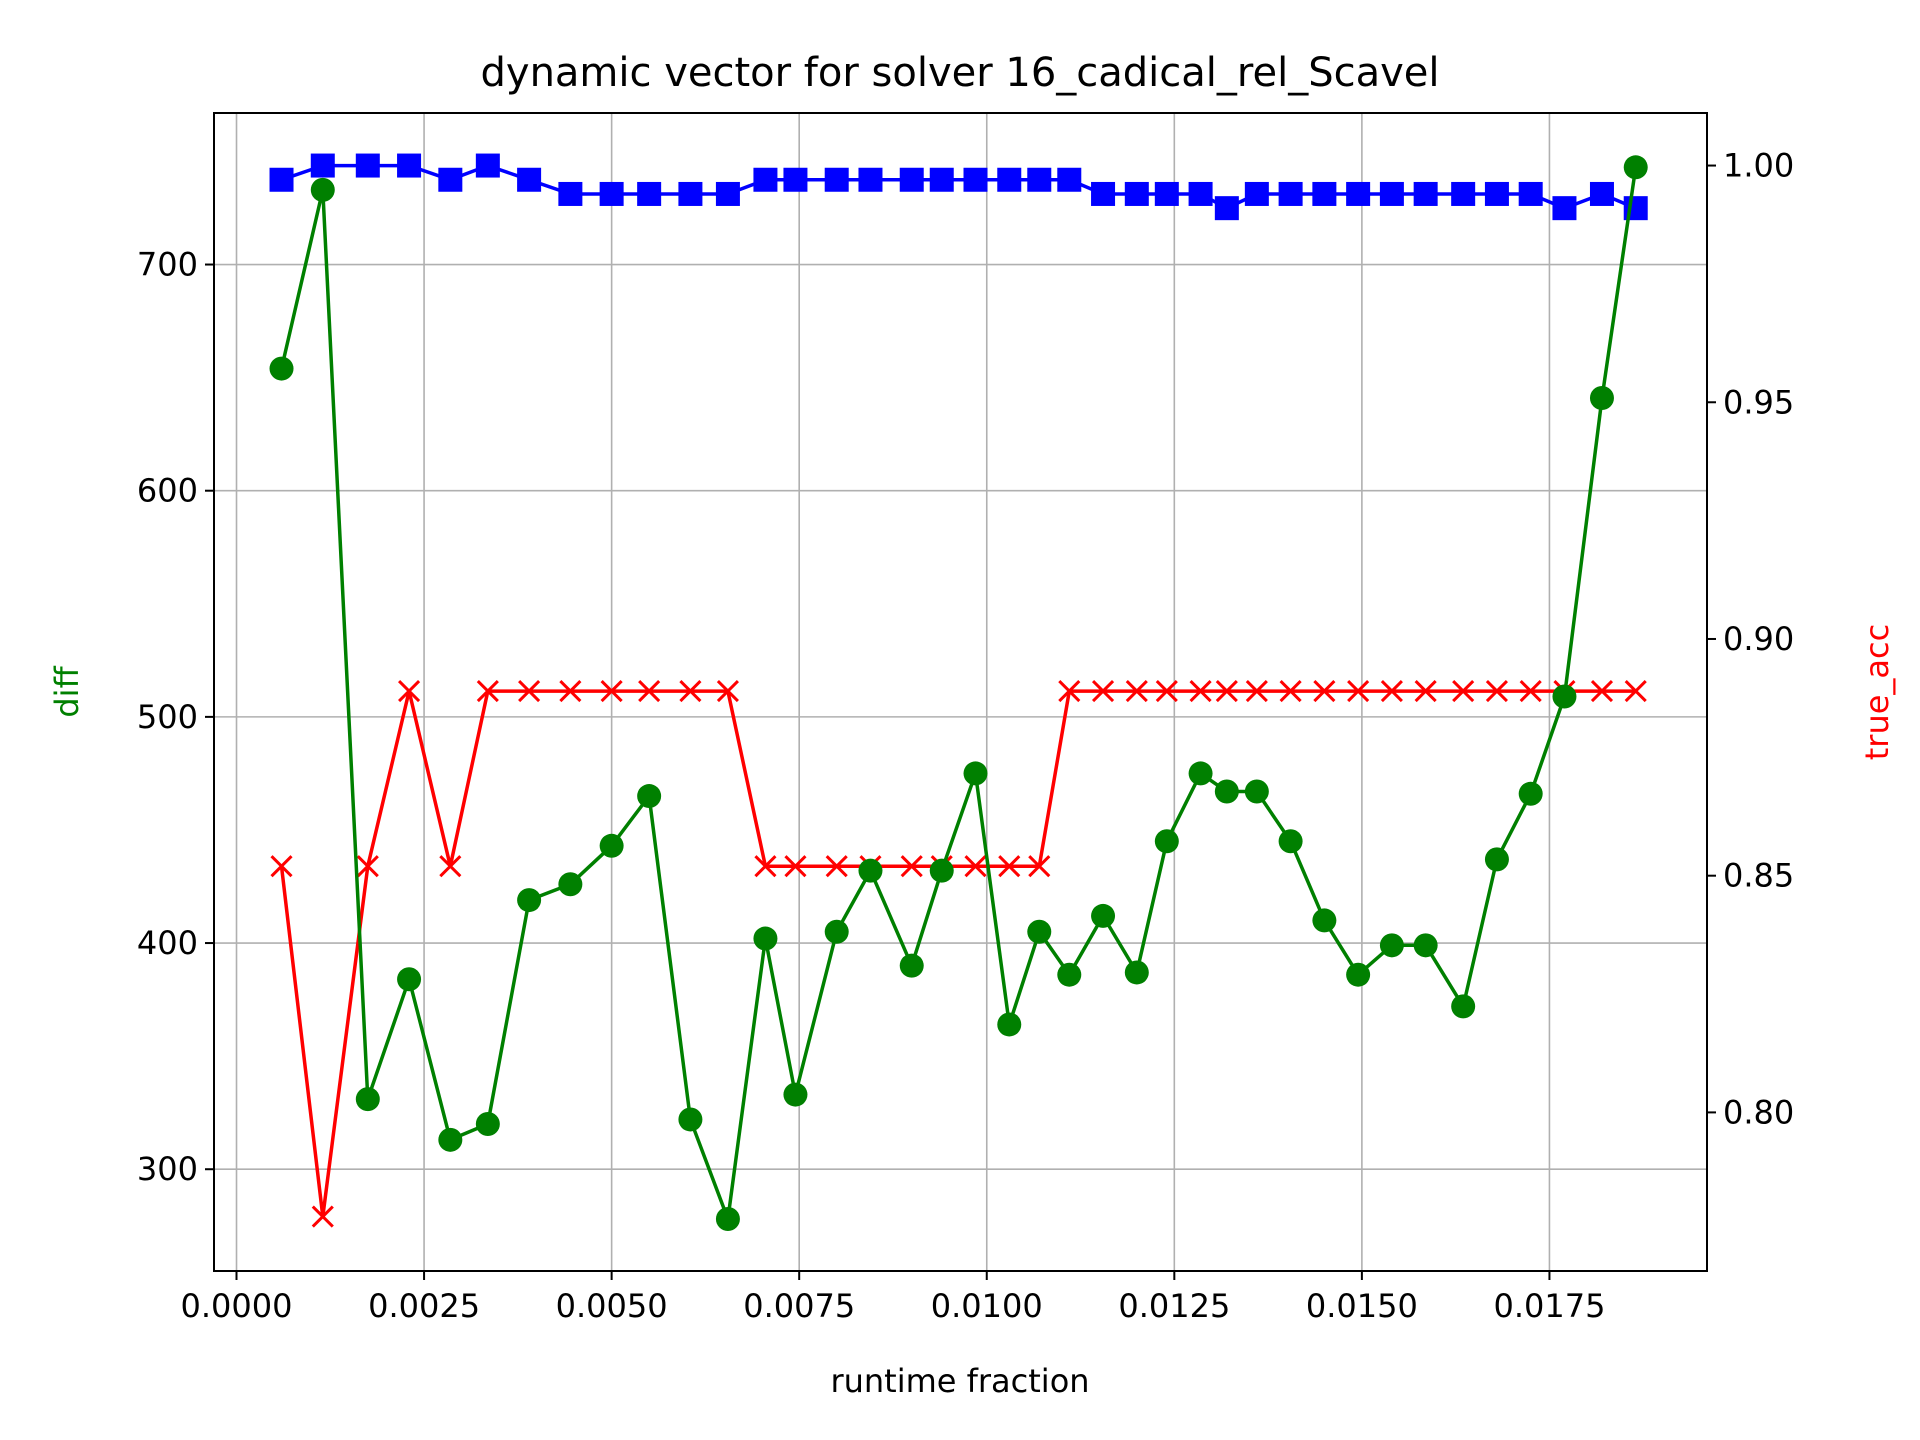  Describe the element at coordinates (612, 1306) in the screenshot. I see `x-tick-label: 0.0050` at that location.